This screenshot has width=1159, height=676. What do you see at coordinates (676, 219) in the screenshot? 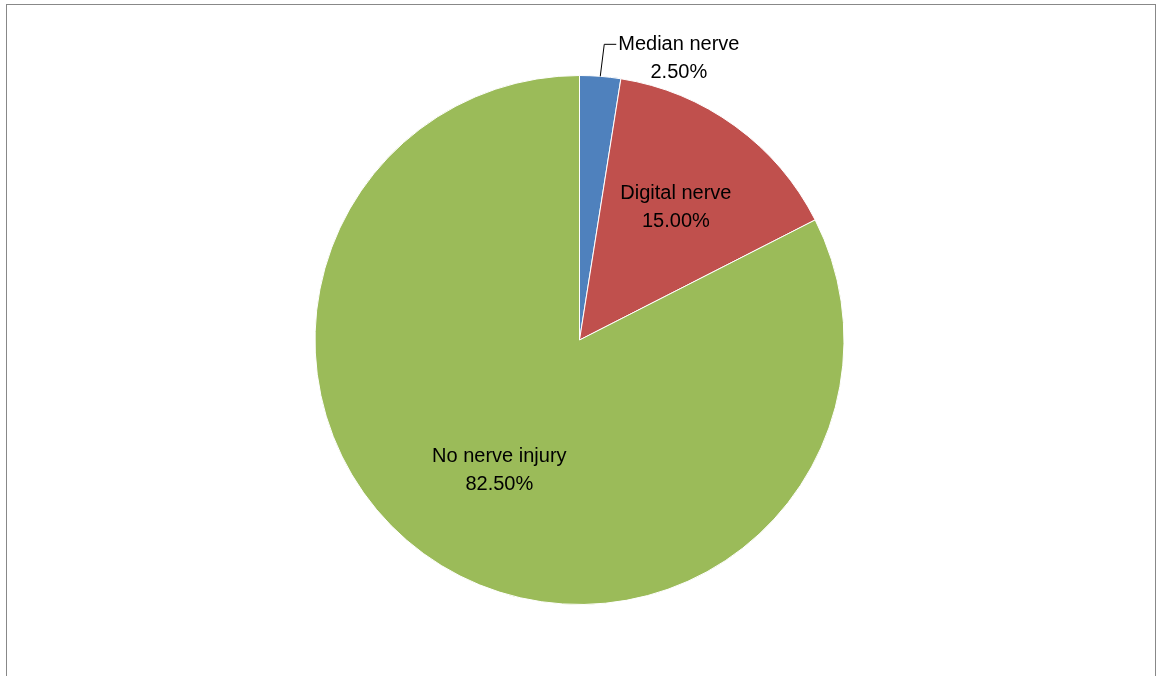
I see `data-label: 15.00%` at bounding box center [676, 219].